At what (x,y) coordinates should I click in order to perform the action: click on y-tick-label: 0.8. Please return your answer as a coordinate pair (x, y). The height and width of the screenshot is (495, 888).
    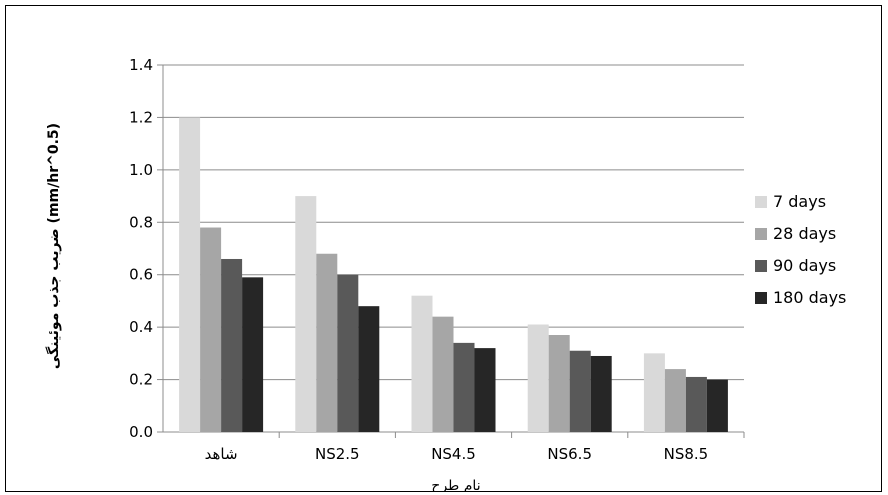
    Looking at the image, I should click on (141, 222).